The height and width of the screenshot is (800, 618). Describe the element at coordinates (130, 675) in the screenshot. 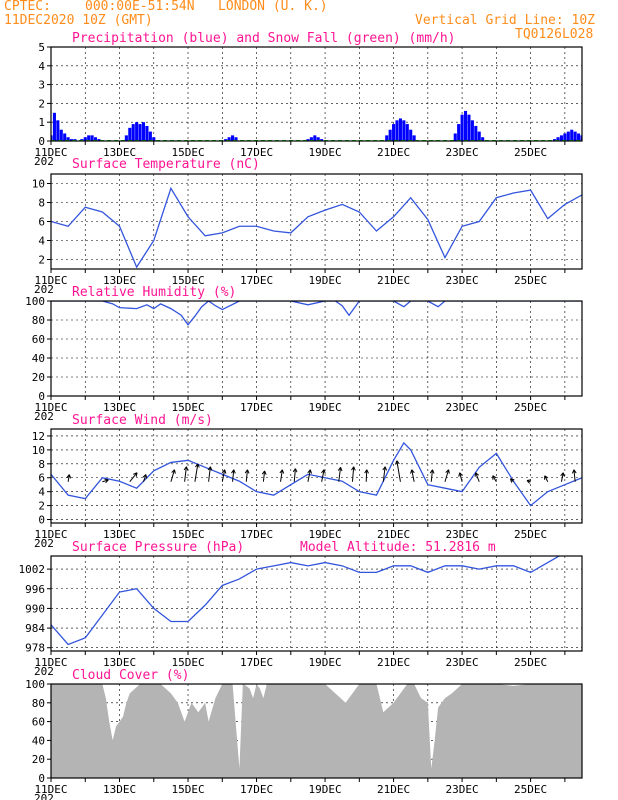

I see `panel-title-cloud: Cloud Cover (%)` at that location.